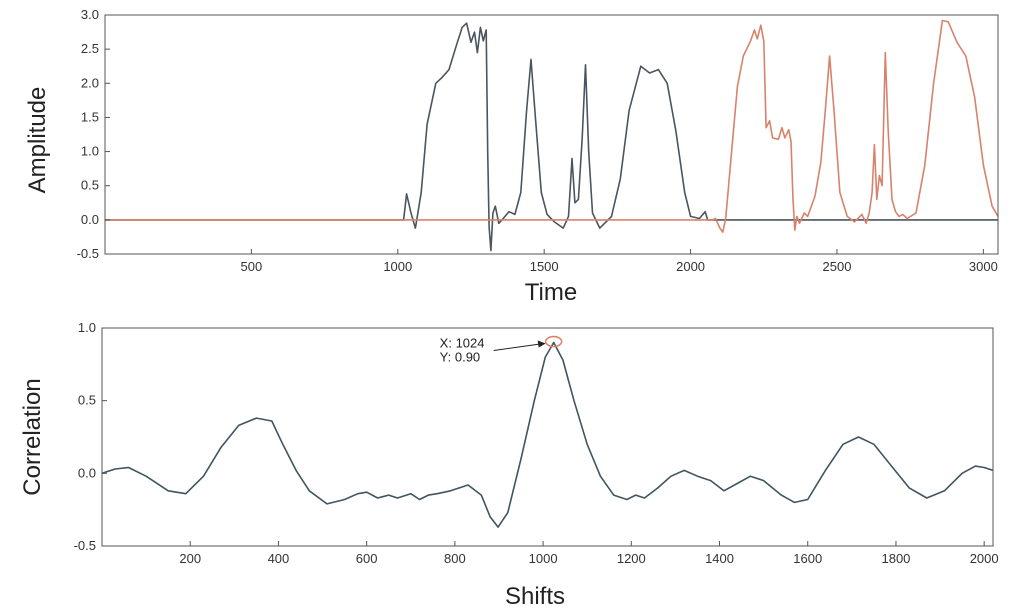  What do you see at coordinates (90, 14) in the screenshot?
I see `amplitude-y-tick-label: 3.0` at bounding box center [90, 14].